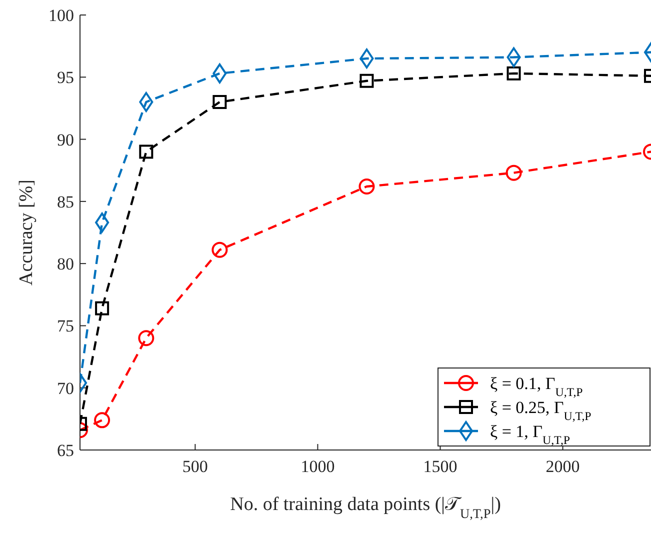  What do you see at coordinates (61, 15) in the screenshot?
I see `y-tick-label: 100` at bounding box center [61, 15].